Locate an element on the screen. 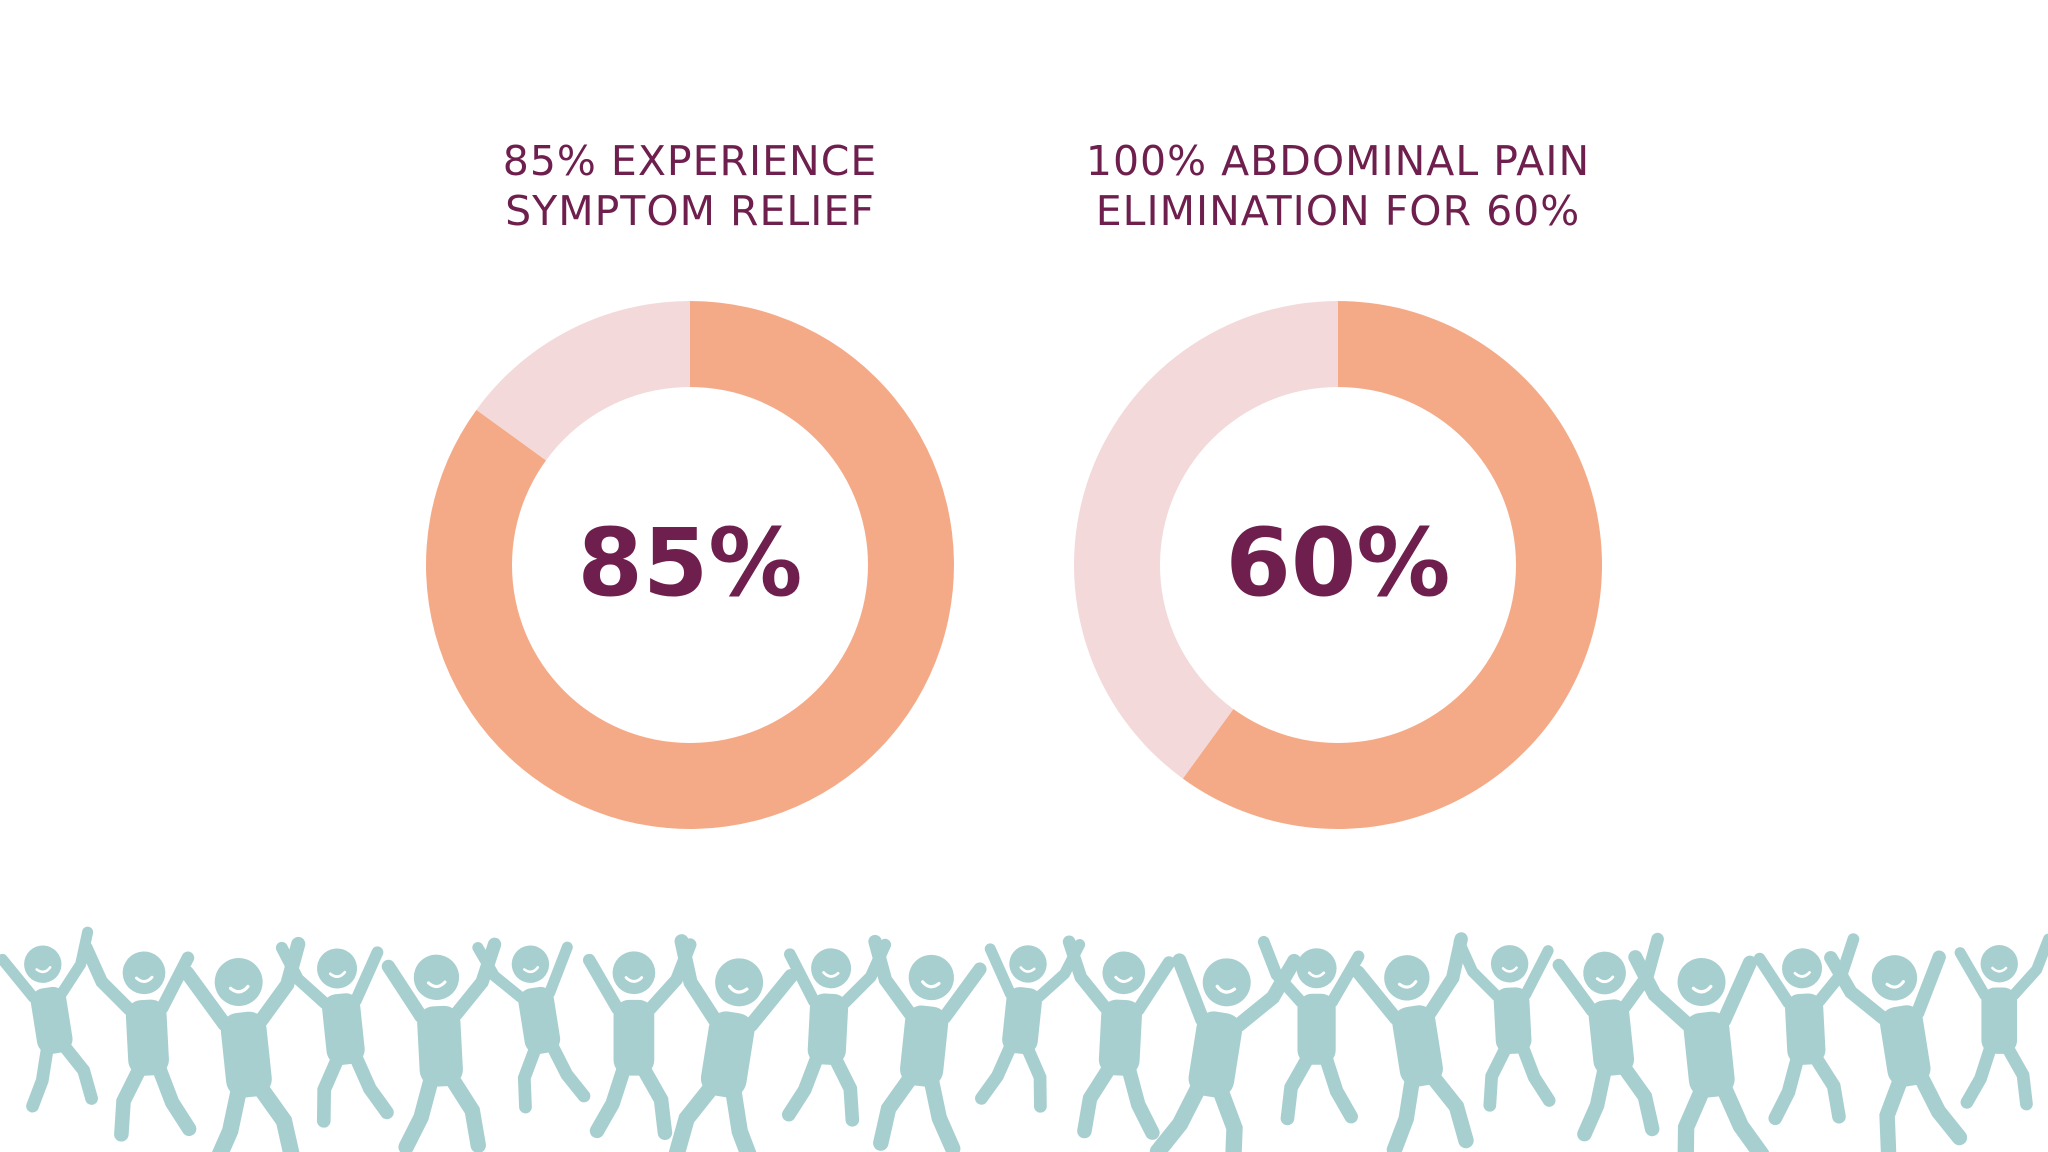  chart-title-line: ELIMINATION FOR 60% is located at coordinates (1338, 211).